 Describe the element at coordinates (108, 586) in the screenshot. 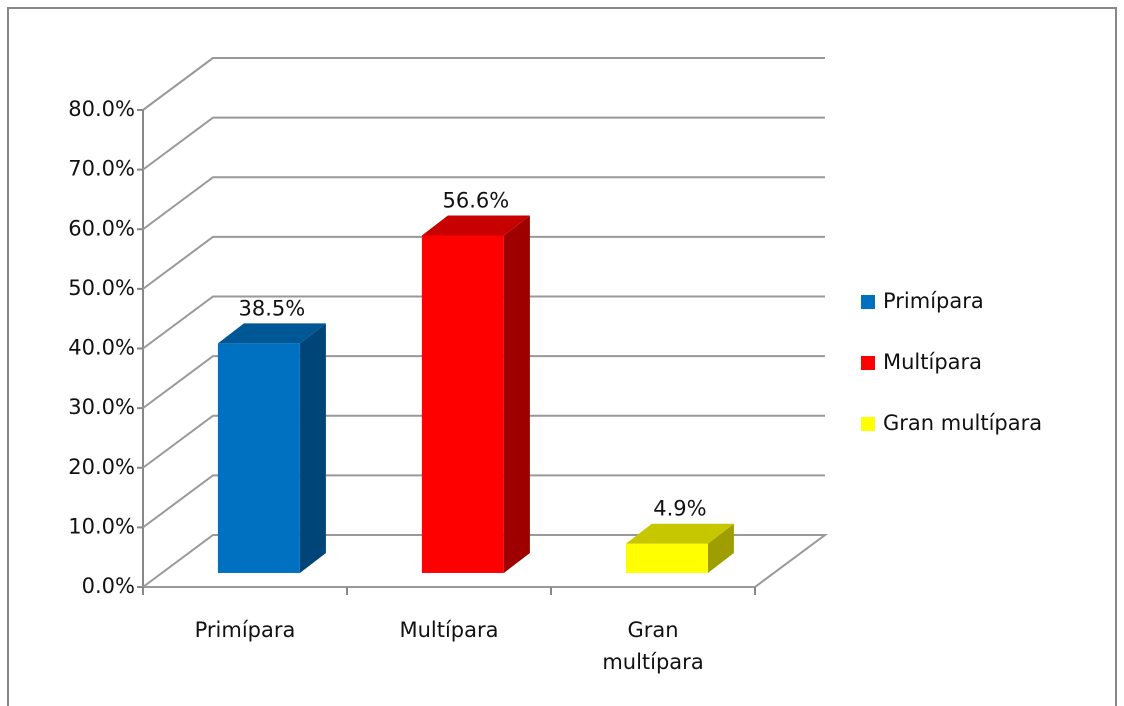

I see `y-tick-label: 0.0%` at that location.